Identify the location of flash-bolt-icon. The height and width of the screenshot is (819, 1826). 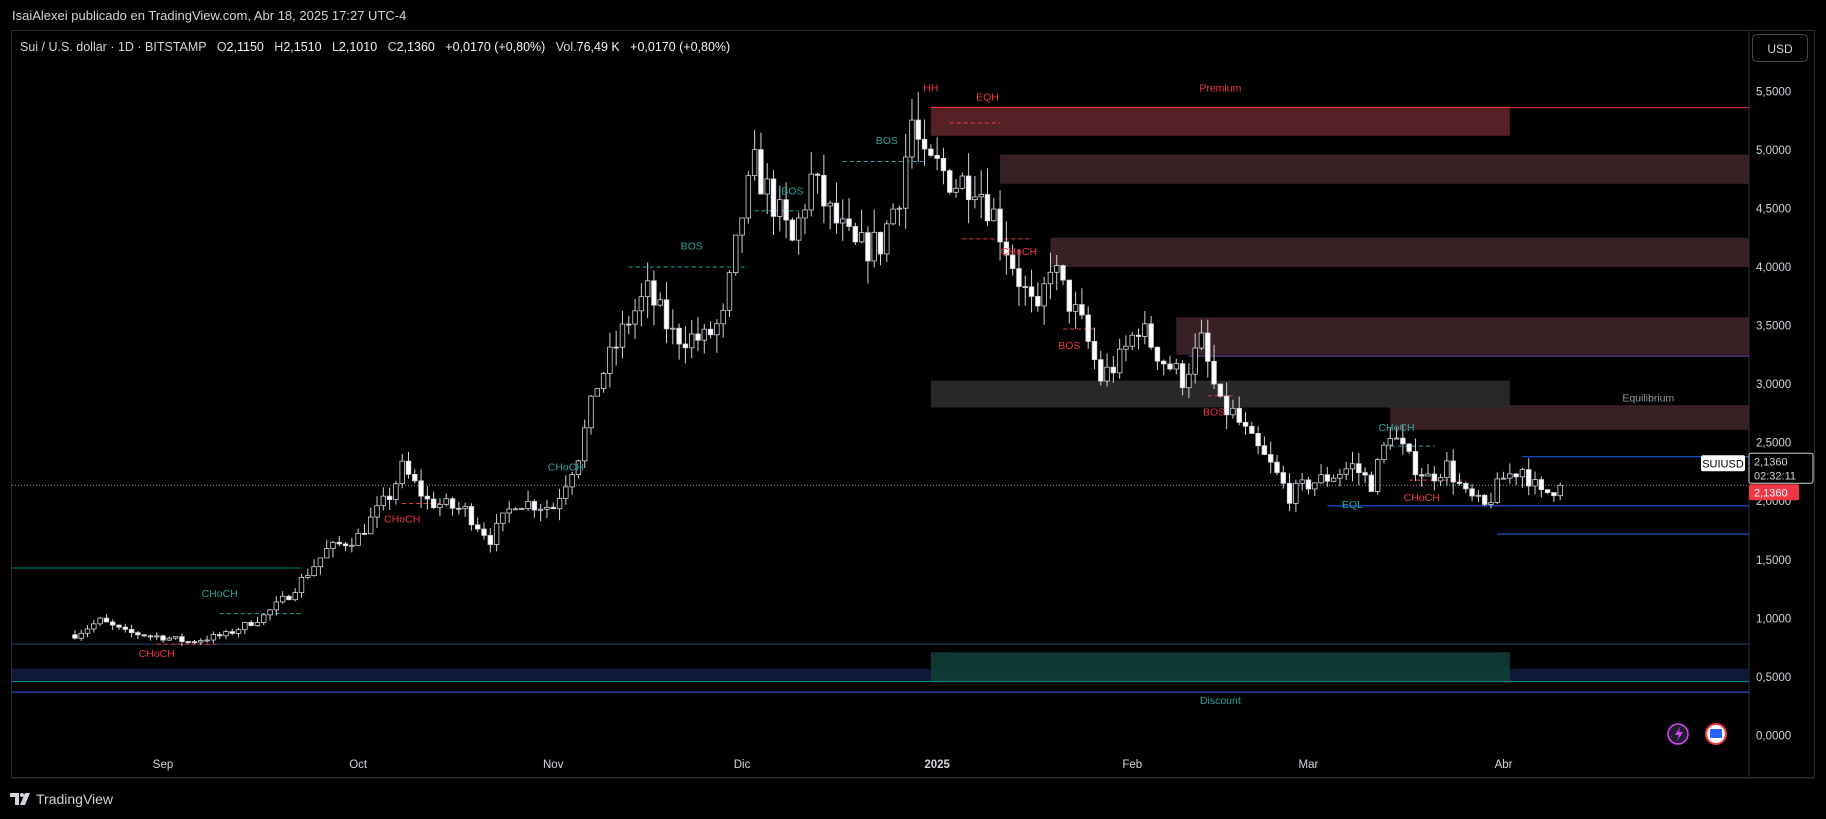
(1679, 734).